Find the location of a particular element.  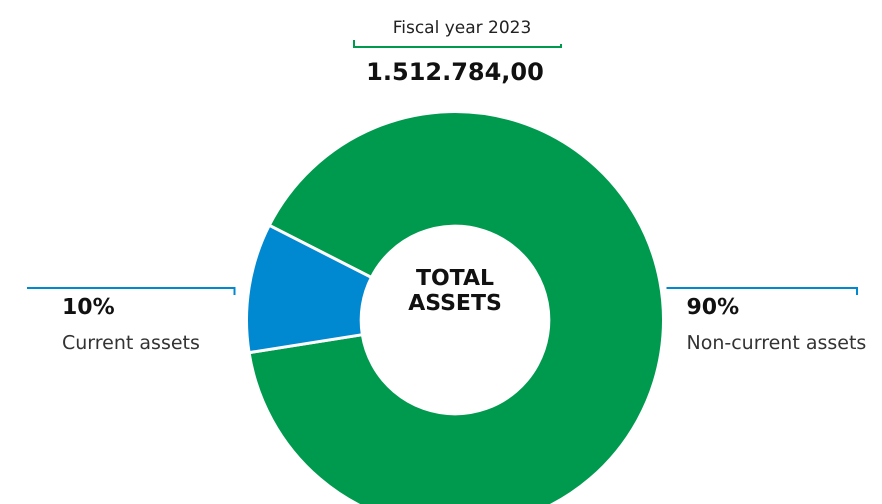

slice-label: Current assets is located at coordinates (131, 343).